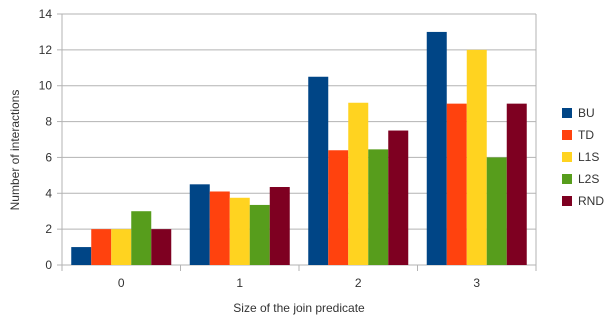 This screenshot has height=320, width=607. I want to click on x-tick-label: 0, so click(121, 283).